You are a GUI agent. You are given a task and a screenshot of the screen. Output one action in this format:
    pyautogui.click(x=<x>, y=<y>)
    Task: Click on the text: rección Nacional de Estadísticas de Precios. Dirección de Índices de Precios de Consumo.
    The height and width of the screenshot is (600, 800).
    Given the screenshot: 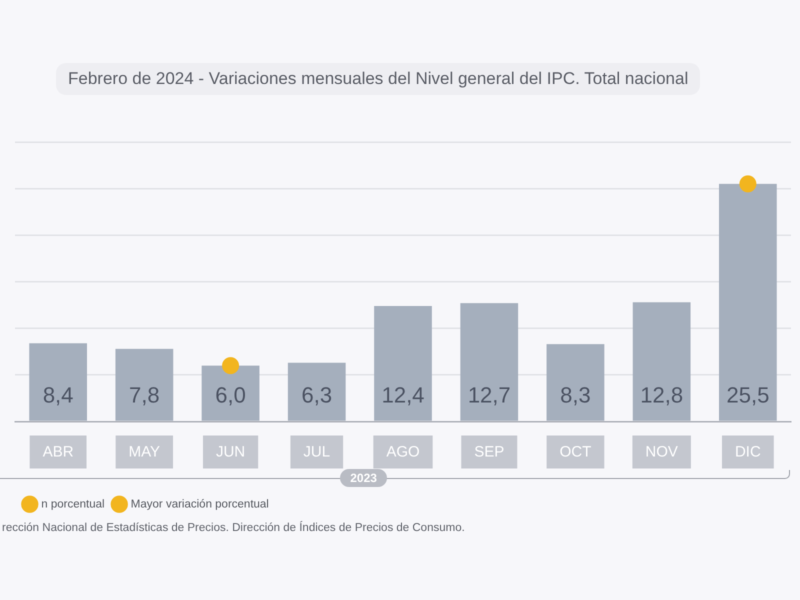 What is the action you would take?
    pyautogui.click(x=233, y=528)
    